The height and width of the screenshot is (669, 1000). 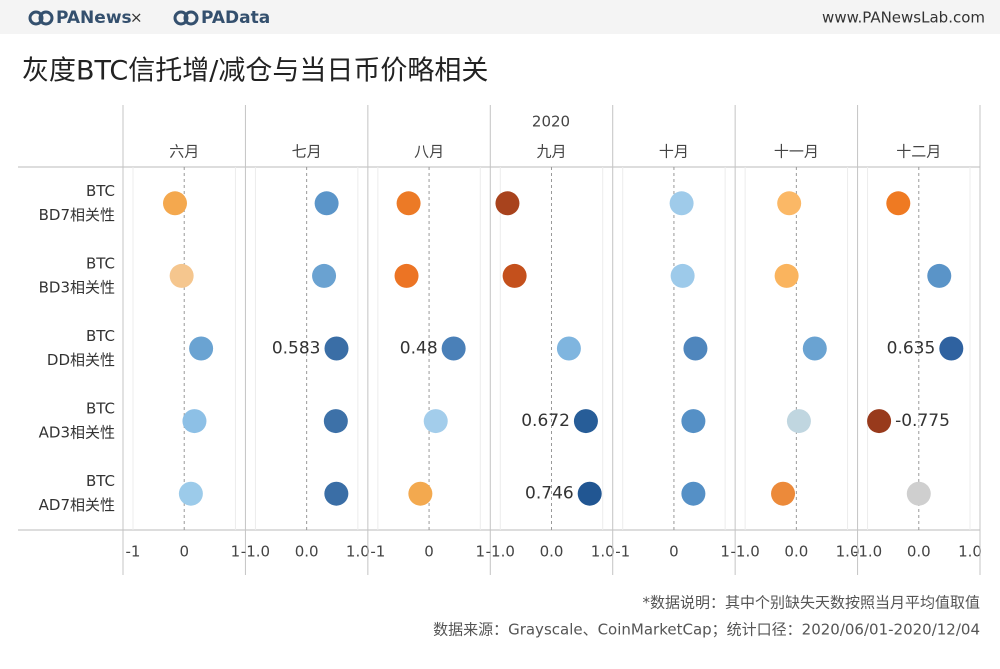 What do you see at coordinates (184, 152) in the screenshot?
I see `column-label: 六月` at bounding box center [184, 152].